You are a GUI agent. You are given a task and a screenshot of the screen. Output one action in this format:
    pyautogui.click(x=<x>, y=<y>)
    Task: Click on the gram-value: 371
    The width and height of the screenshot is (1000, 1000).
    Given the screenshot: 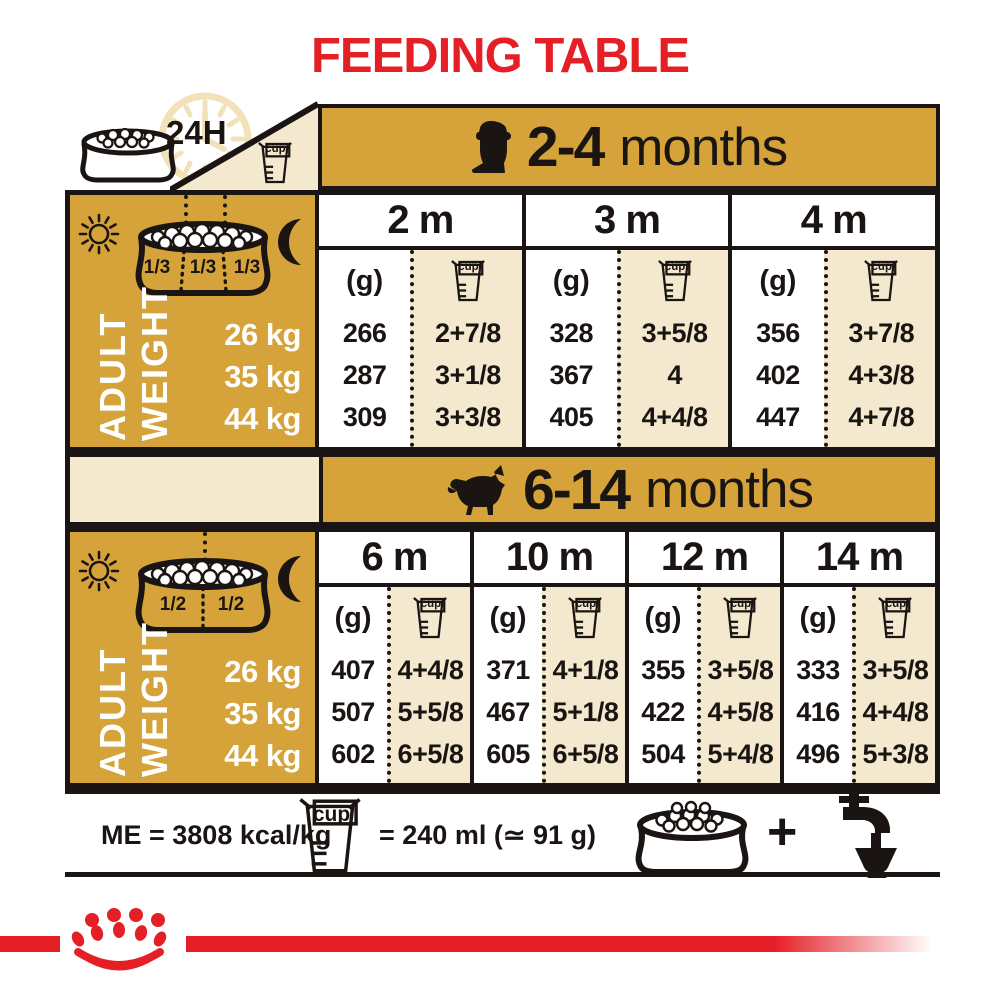 What is the action you would take?
    pyautogui.click(x=508, y=669)
    